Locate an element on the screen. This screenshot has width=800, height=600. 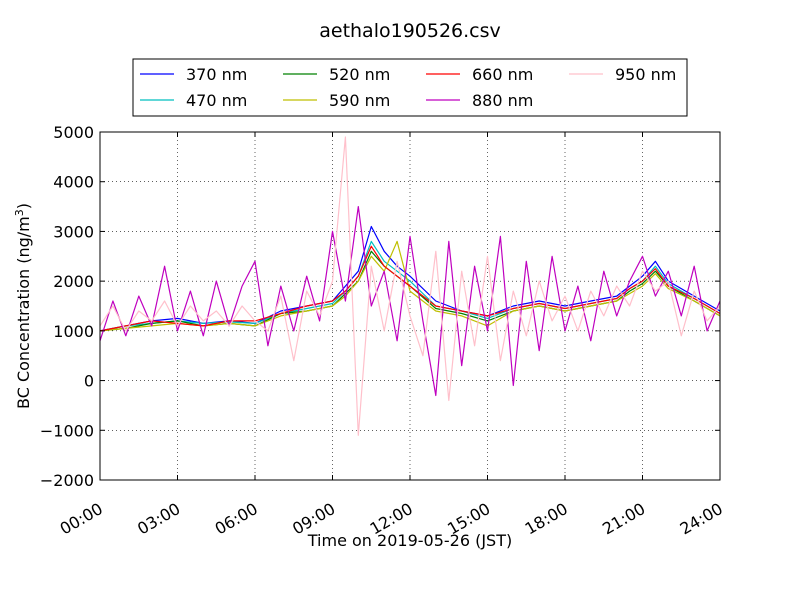
y-tick-label: 0 is located at coordinates (89, 381).